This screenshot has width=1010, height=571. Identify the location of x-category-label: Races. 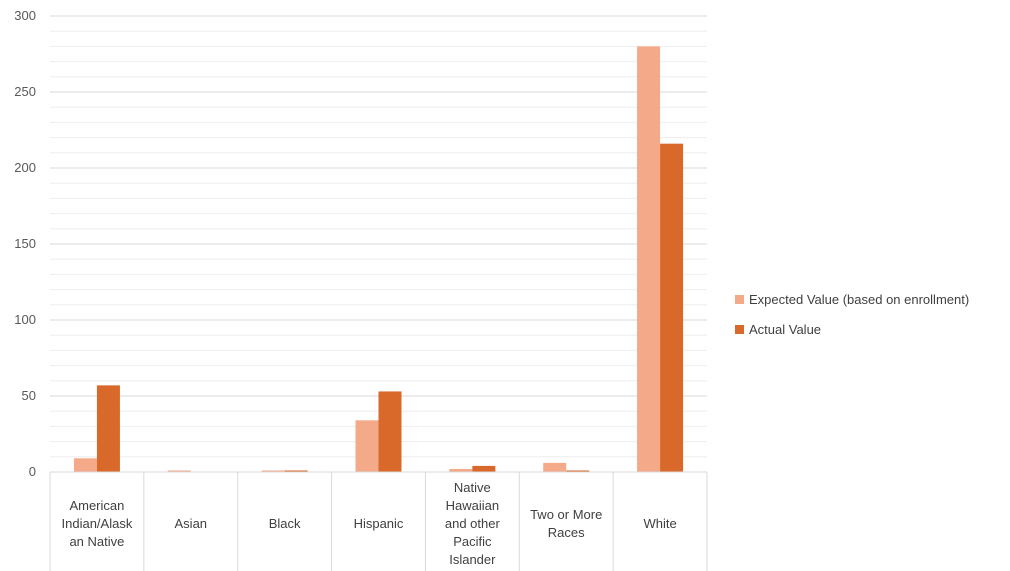
(566, 532).